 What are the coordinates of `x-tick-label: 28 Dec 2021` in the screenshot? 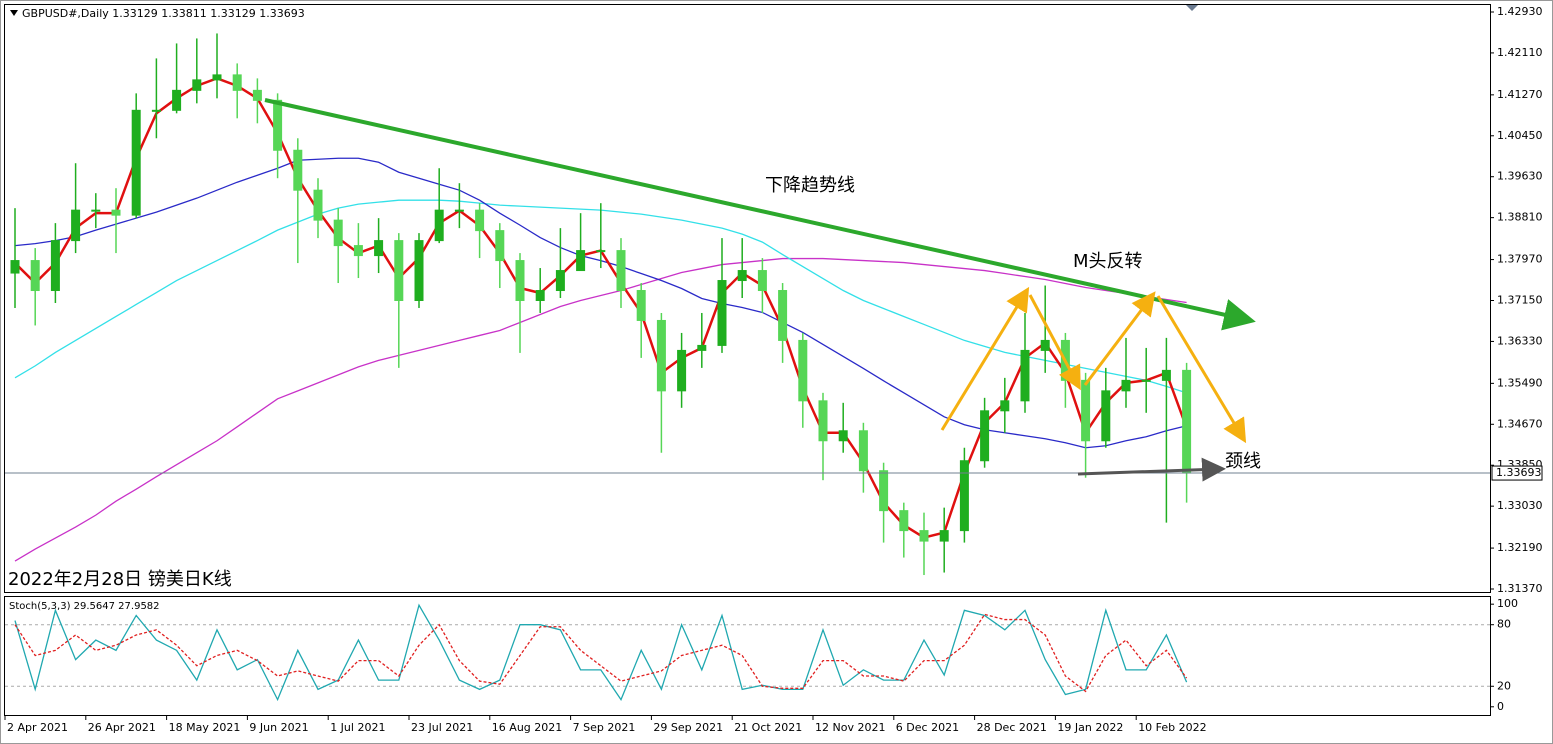 It's located at (1012, 727).